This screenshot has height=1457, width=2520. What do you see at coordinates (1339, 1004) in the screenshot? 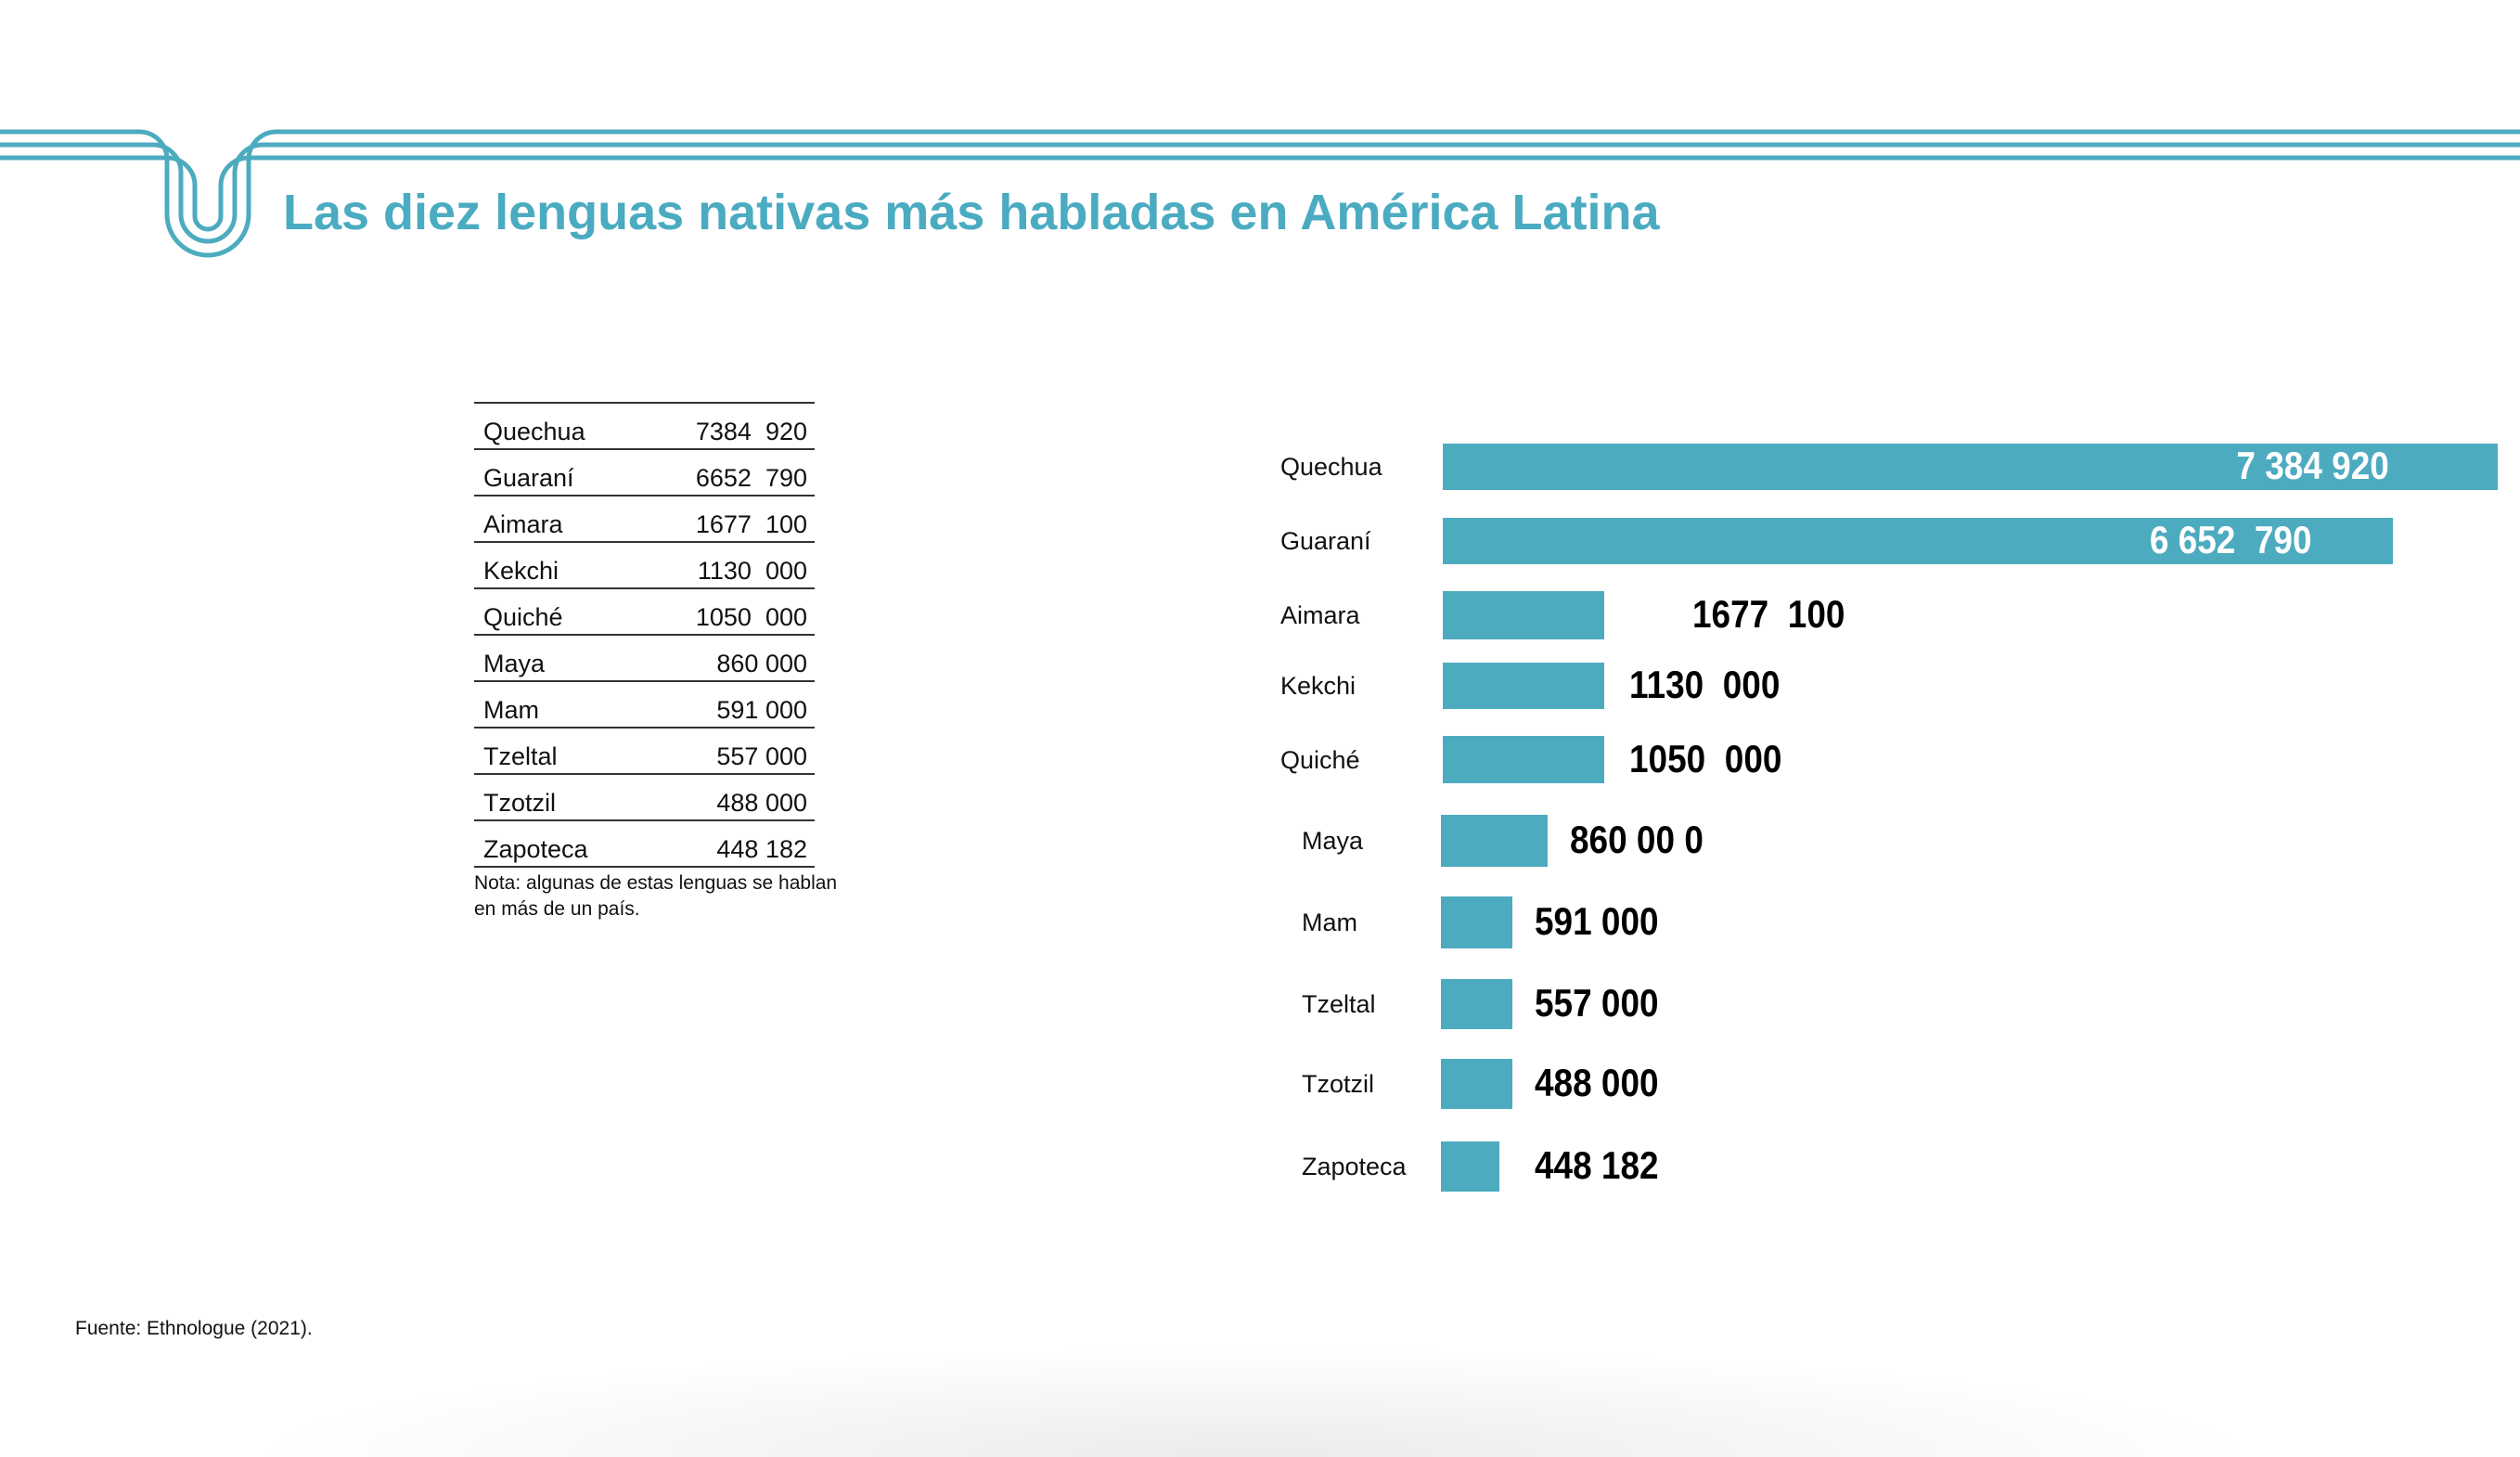
I see `category-label: Tzeltal` at bounding box center [1339, 1004].